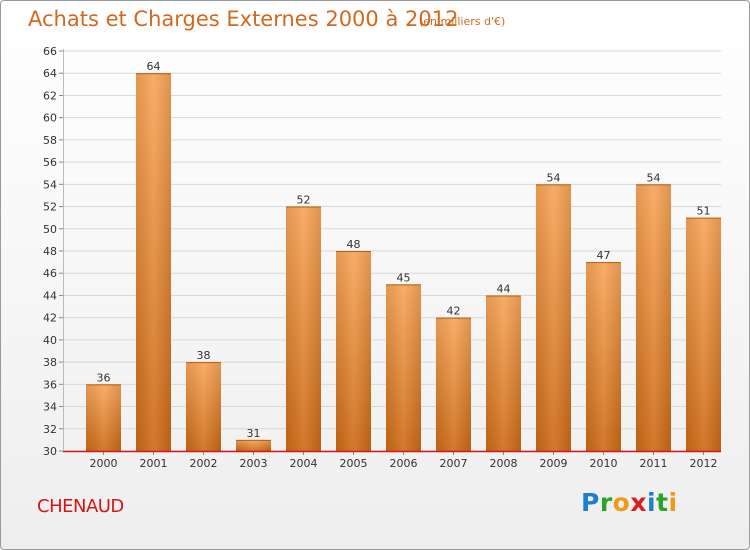  Describe the element at coordinates (50, 273) in the screenshot. I see `y-tick-label: 46` at that location.